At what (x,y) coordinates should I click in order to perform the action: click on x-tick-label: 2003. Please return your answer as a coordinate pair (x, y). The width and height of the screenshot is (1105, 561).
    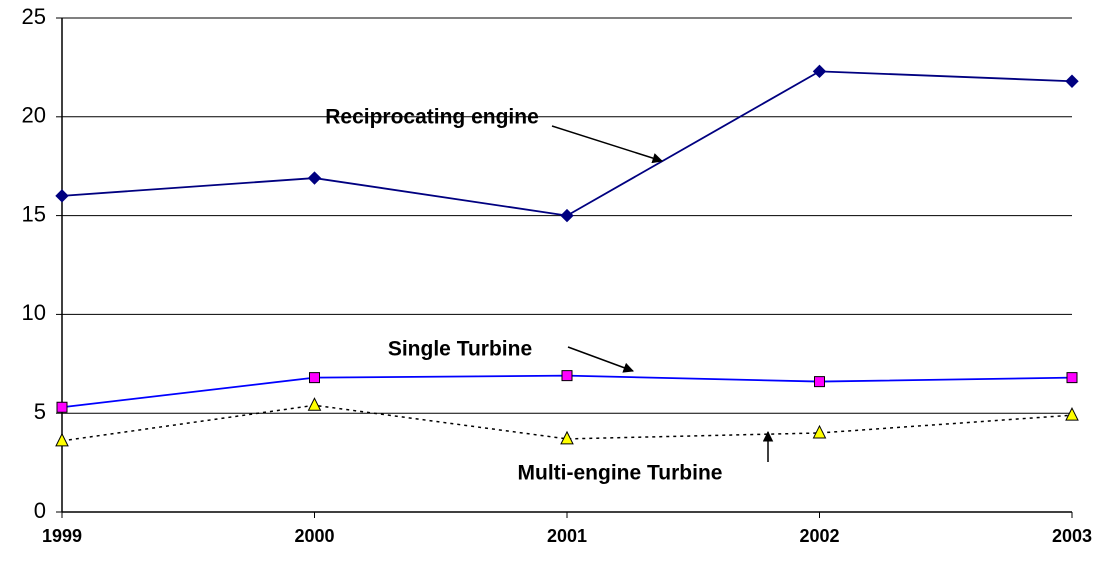
    Looking at the image, I should click on (1072, 536).